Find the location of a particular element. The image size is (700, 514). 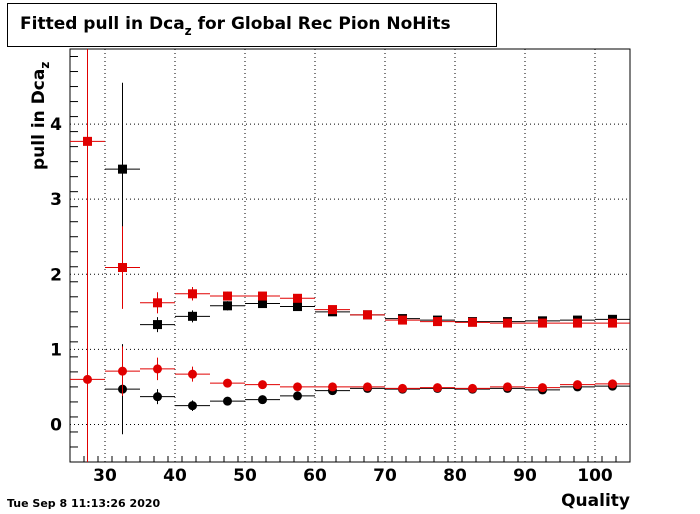

x-tick-label: 30 is located at coordinates (105, 476).